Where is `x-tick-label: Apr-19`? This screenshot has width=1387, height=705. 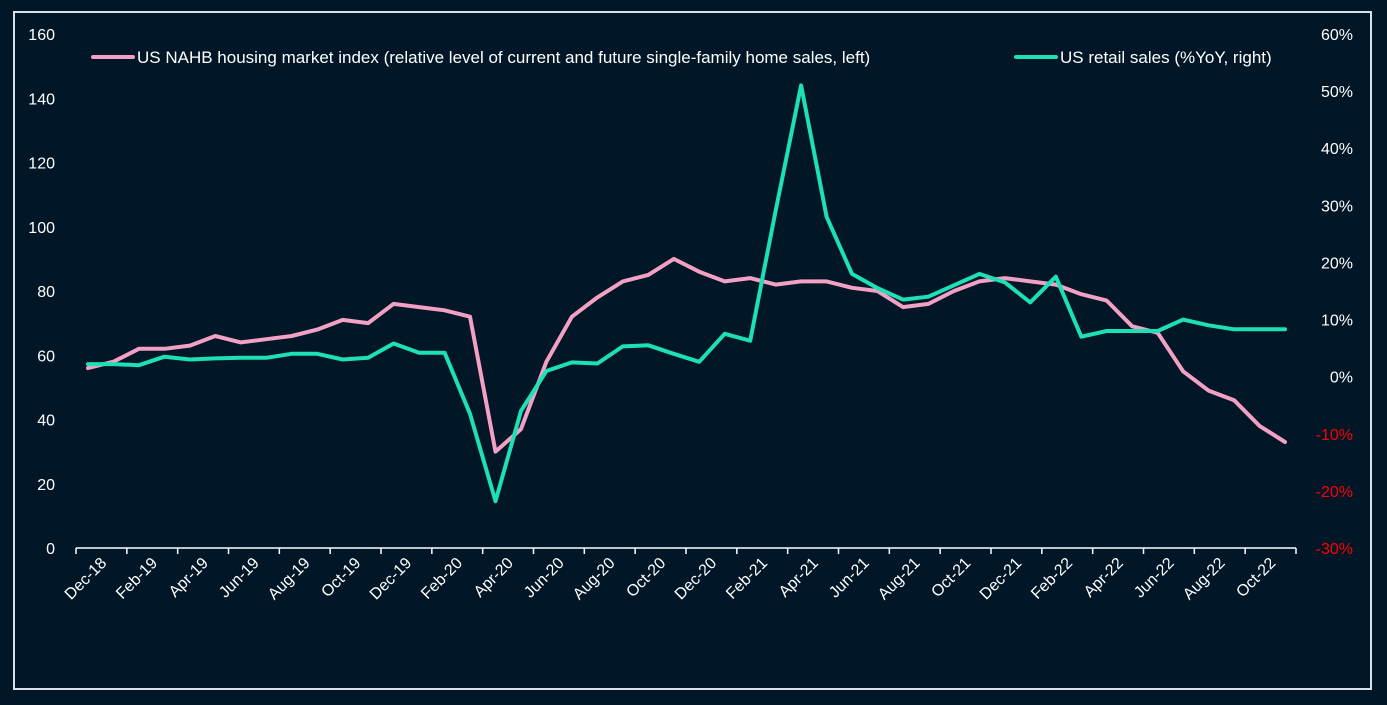
x-tick-label: Apr-19 is located at coordinates (189, 578).